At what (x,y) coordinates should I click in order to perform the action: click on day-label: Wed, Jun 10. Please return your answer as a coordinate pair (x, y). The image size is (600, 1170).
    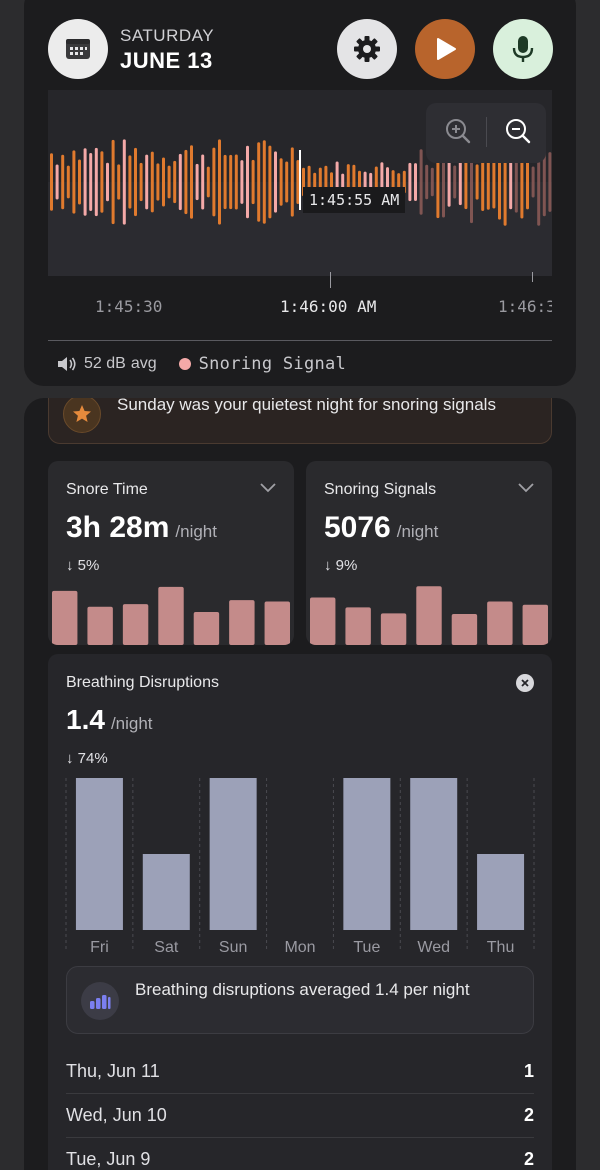
    Looking at the image, I should click on (116, 1115).